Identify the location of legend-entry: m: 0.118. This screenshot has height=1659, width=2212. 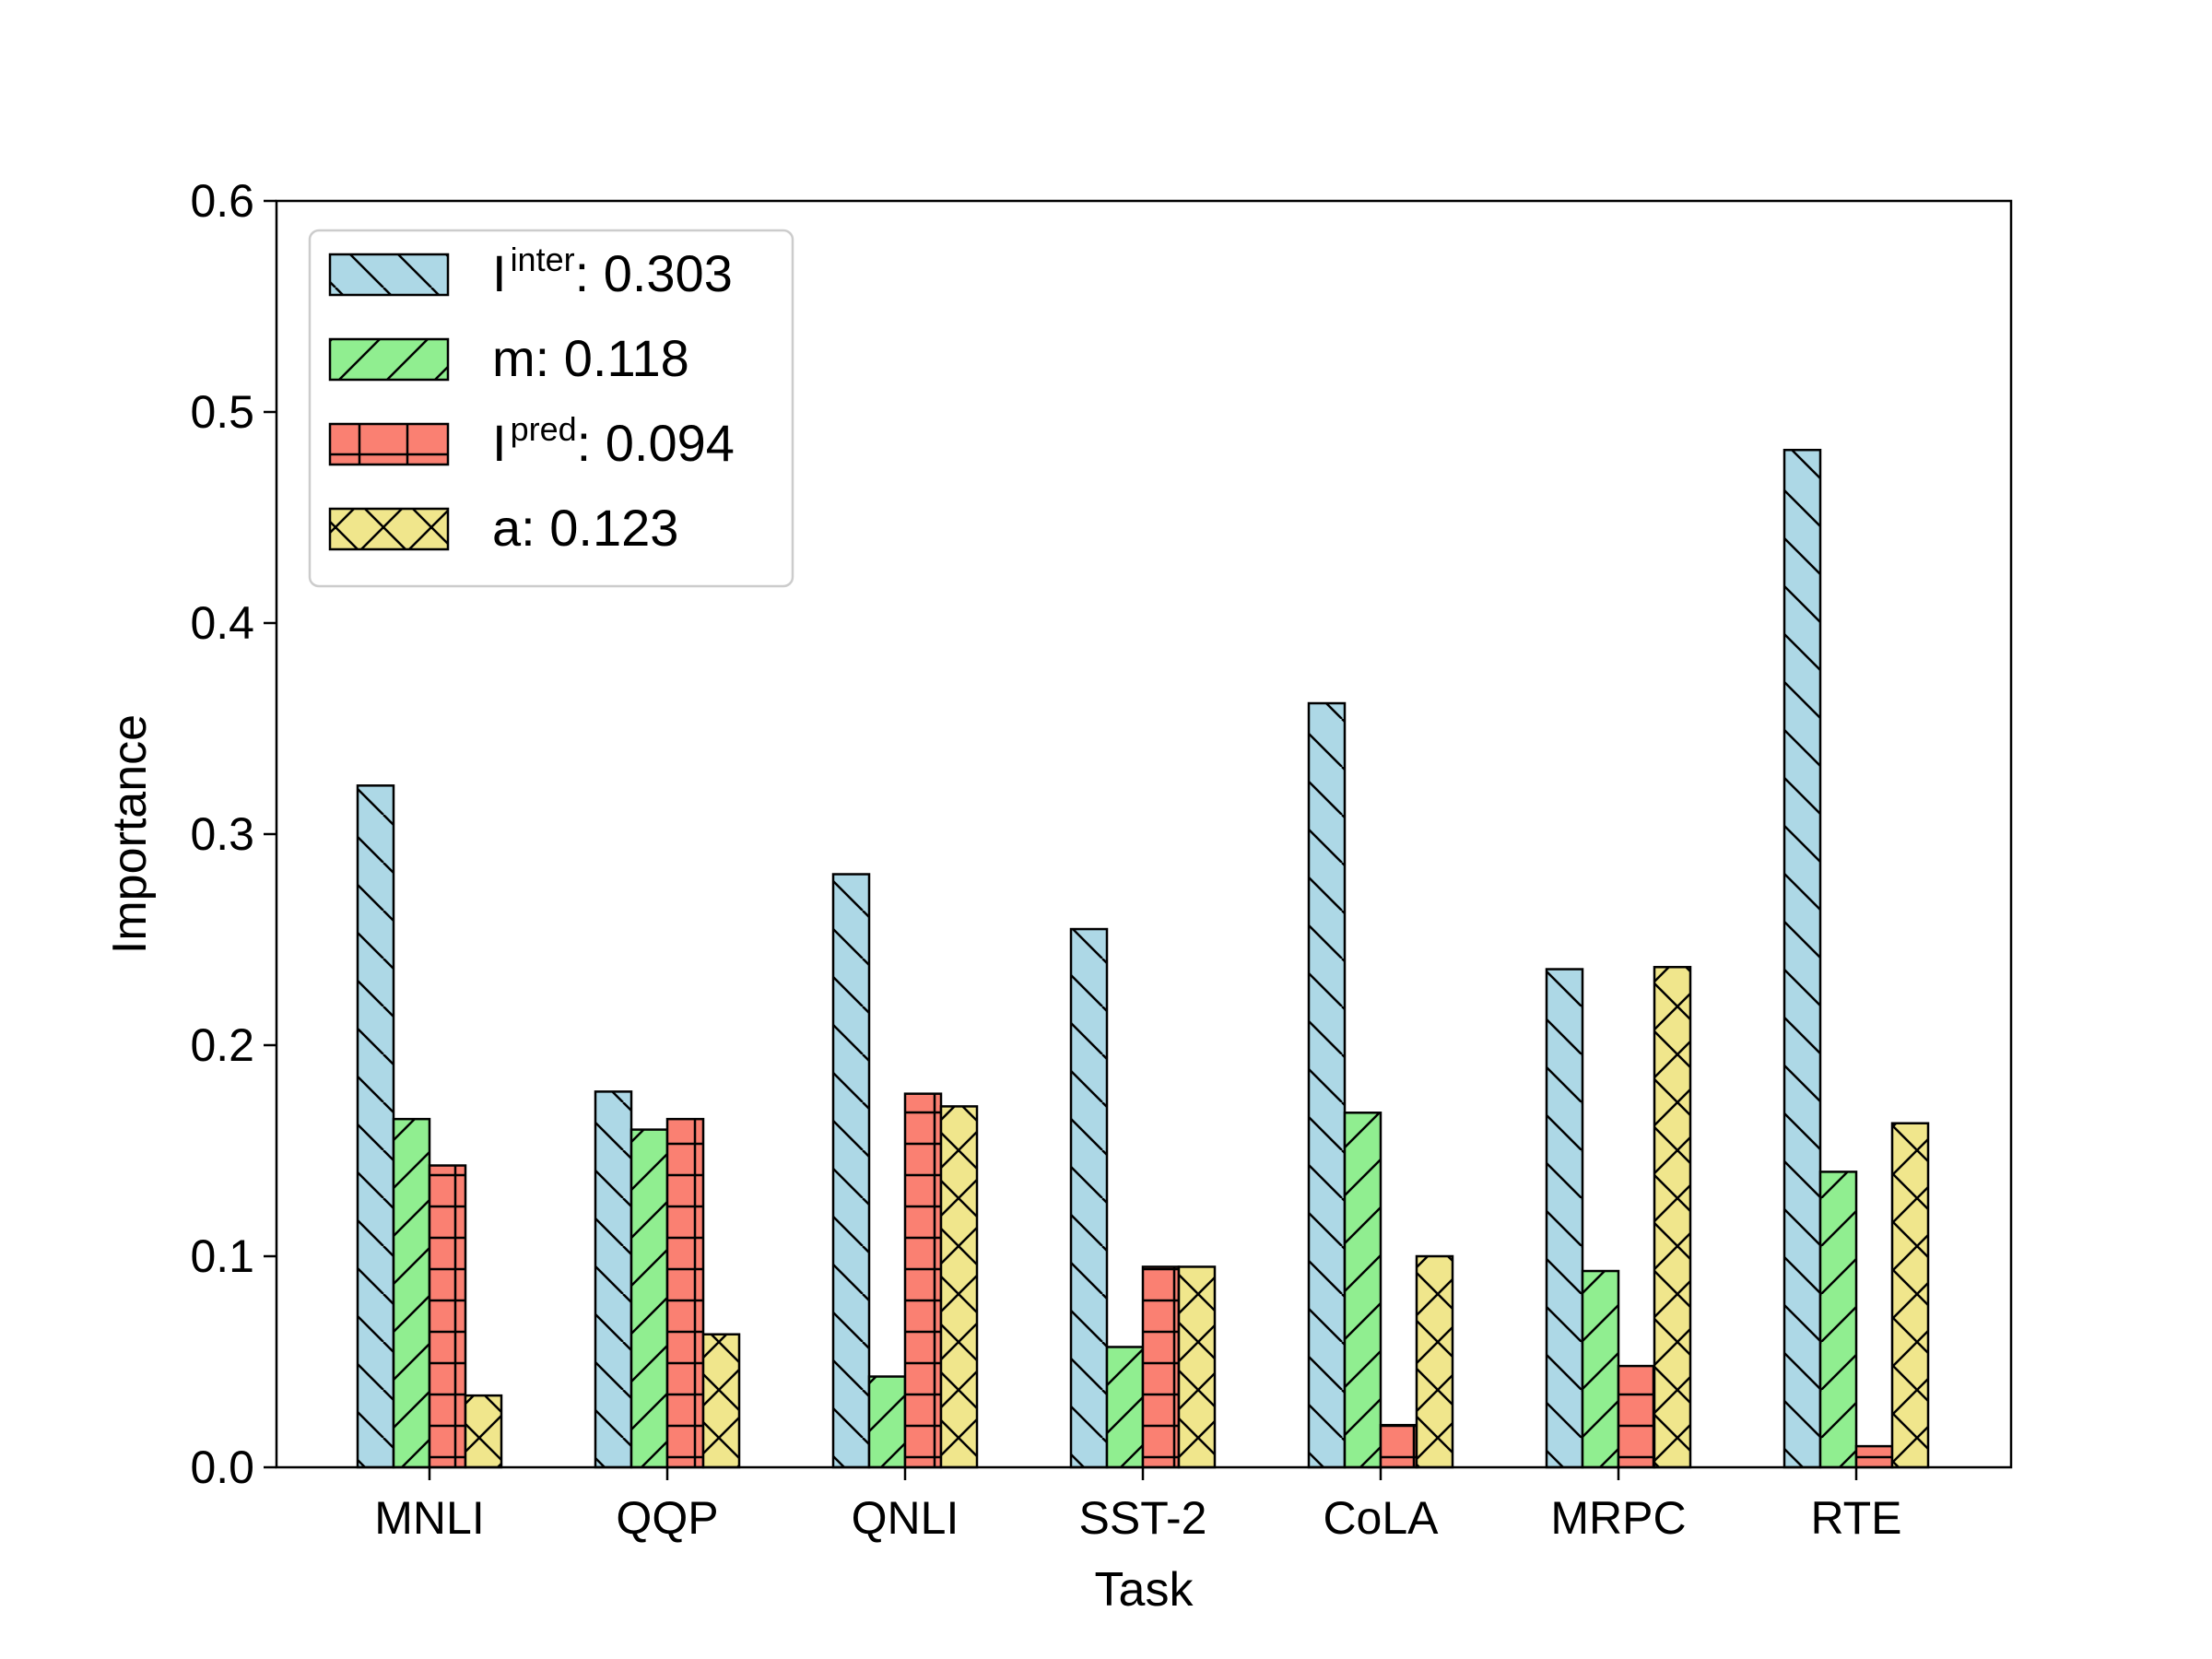
(508, 358).